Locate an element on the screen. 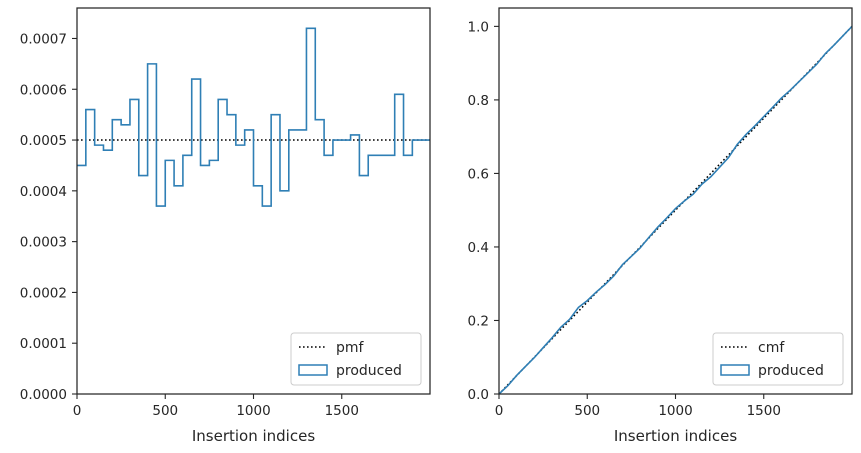  y-tick-label: 0.0002 is located at coordinates (43, 293).